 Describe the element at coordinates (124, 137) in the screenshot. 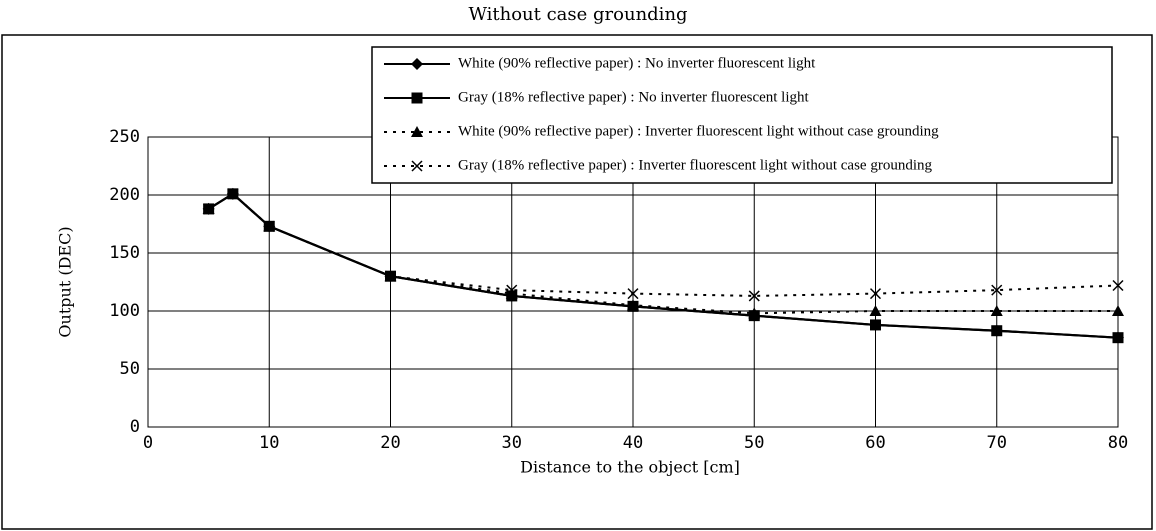

I see `y-tick-label: 250` at that location.